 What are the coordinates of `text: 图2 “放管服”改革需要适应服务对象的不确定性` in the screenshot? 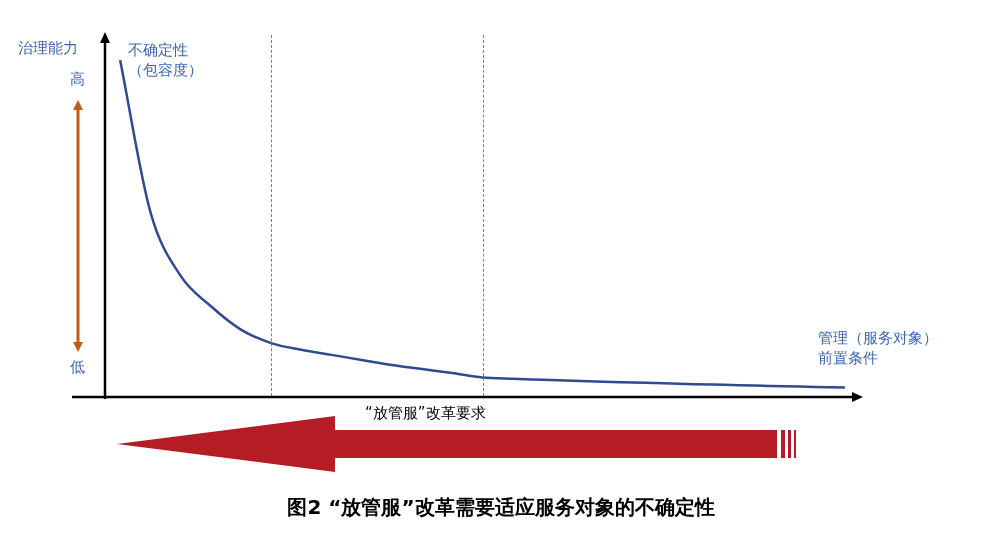 It's located at (501, 507).